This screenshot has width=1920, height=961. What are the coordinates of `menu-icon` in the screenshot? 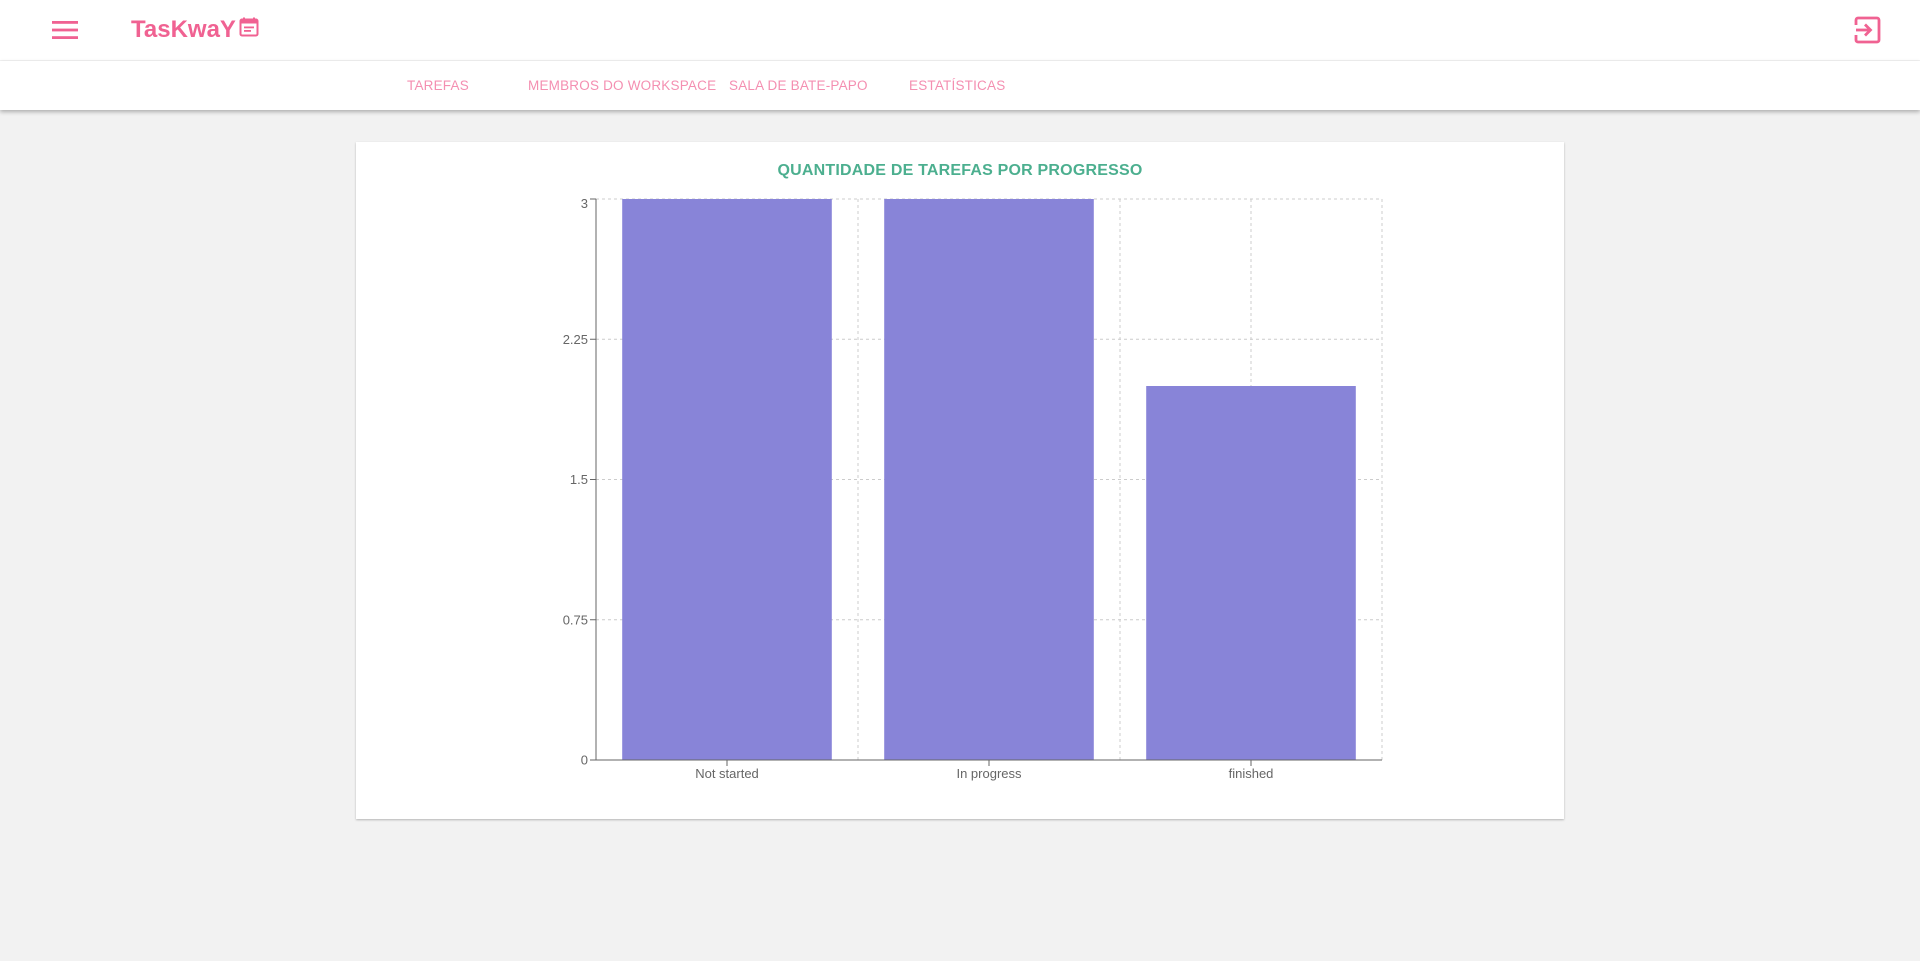 It's located at (65, 30).